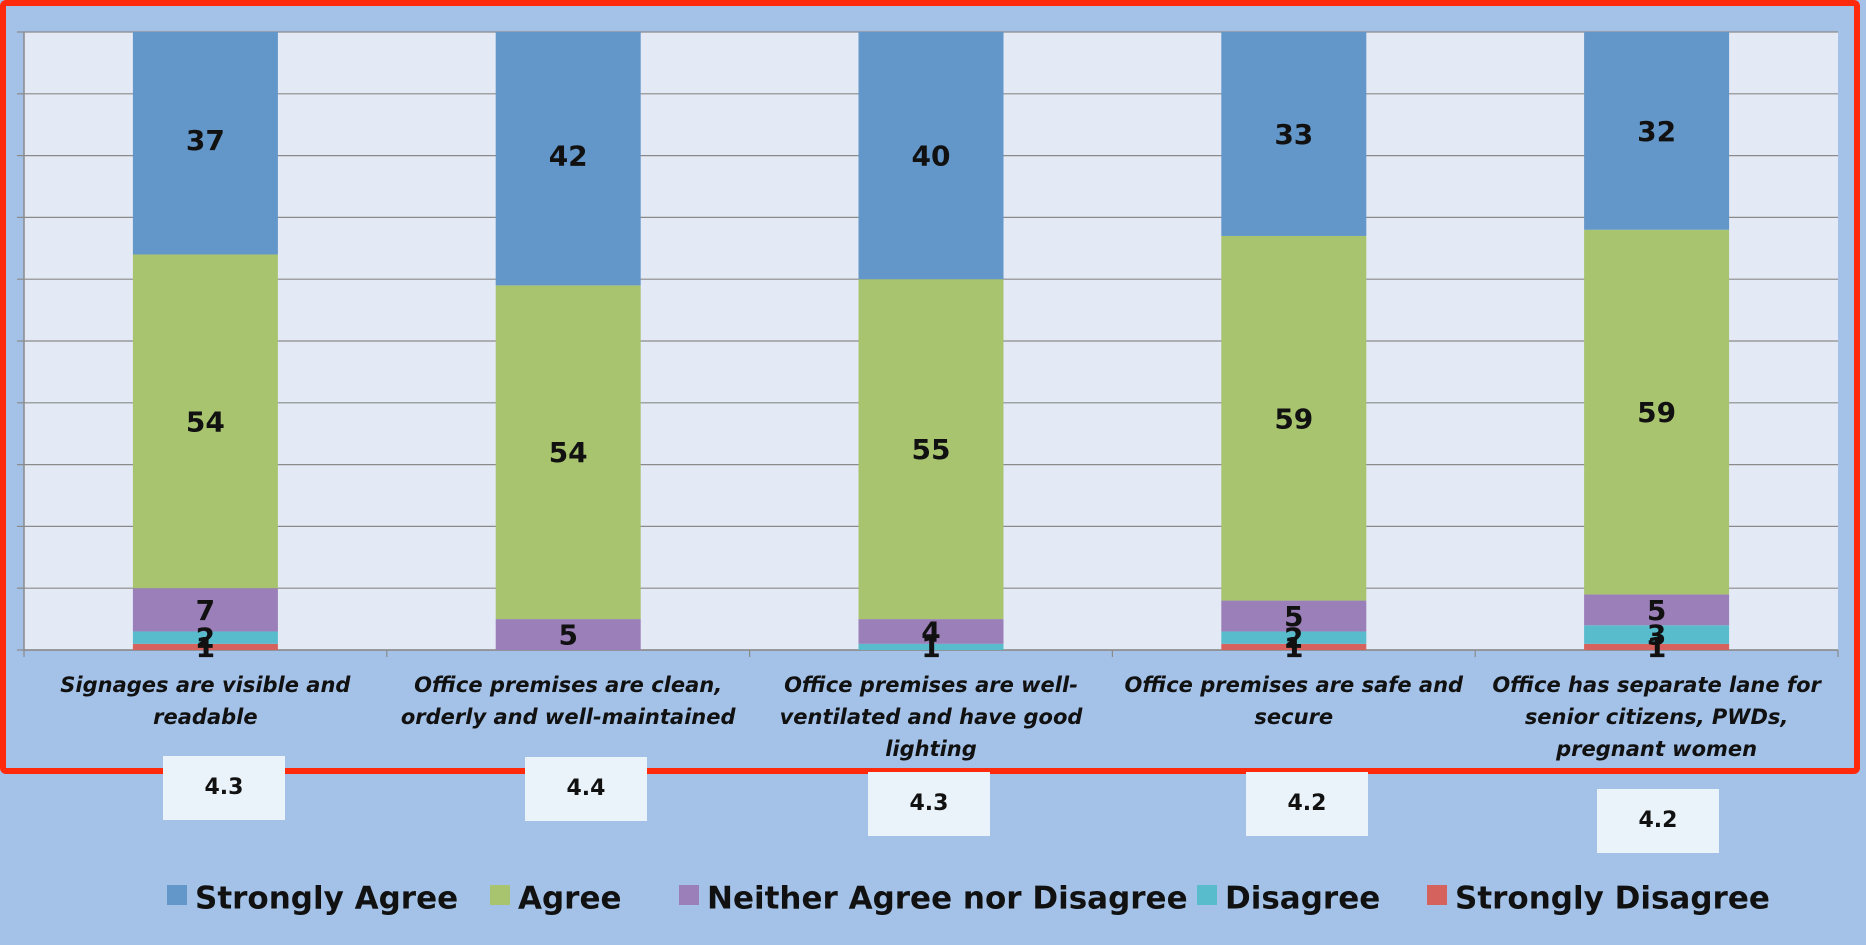 This screenshot has width=1866, height=945. I want to click on data-label: 55, so click(931, 449).